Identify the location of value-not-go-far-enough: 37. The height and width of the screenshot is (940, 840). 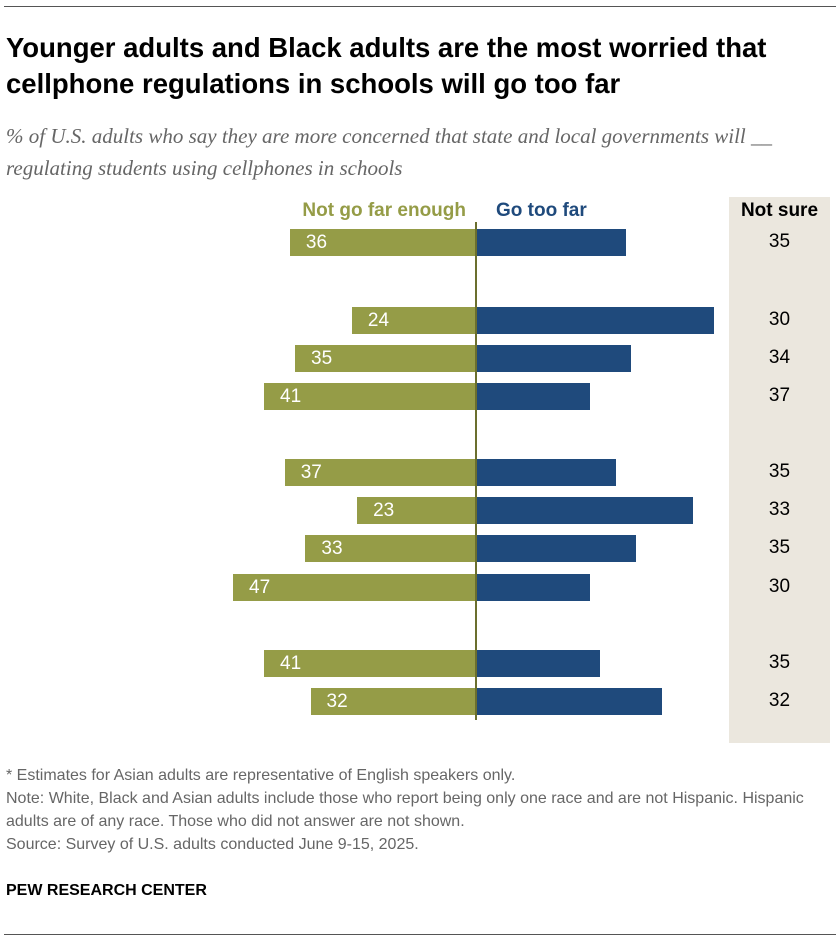
(311, 472).